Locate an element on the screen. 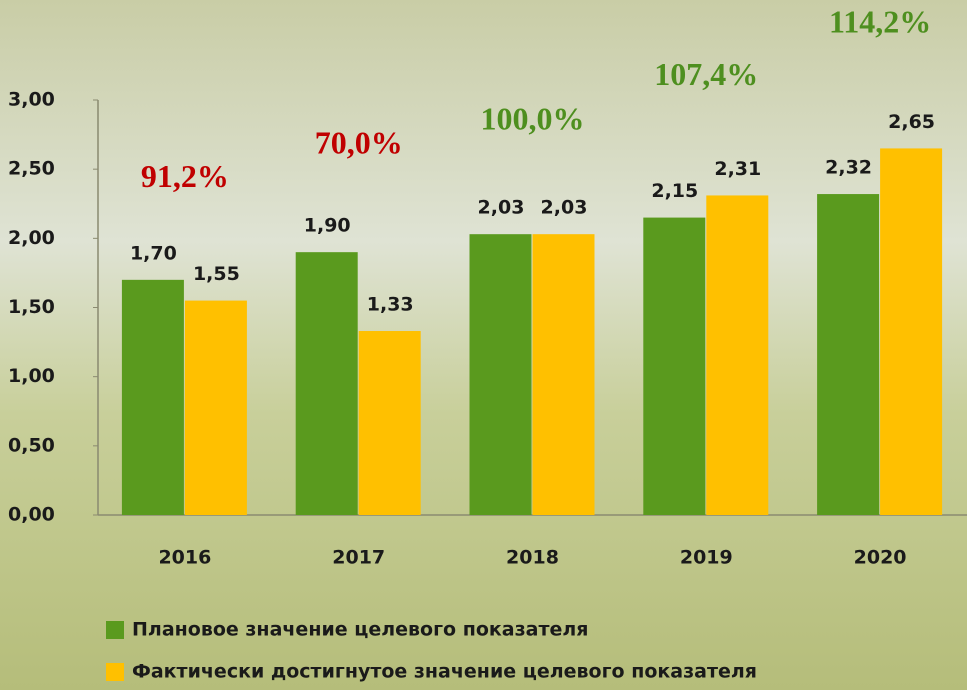 The width and height of the screenshot is (967, 694). value-label: 2,65 is located at coordinates (911, 122).